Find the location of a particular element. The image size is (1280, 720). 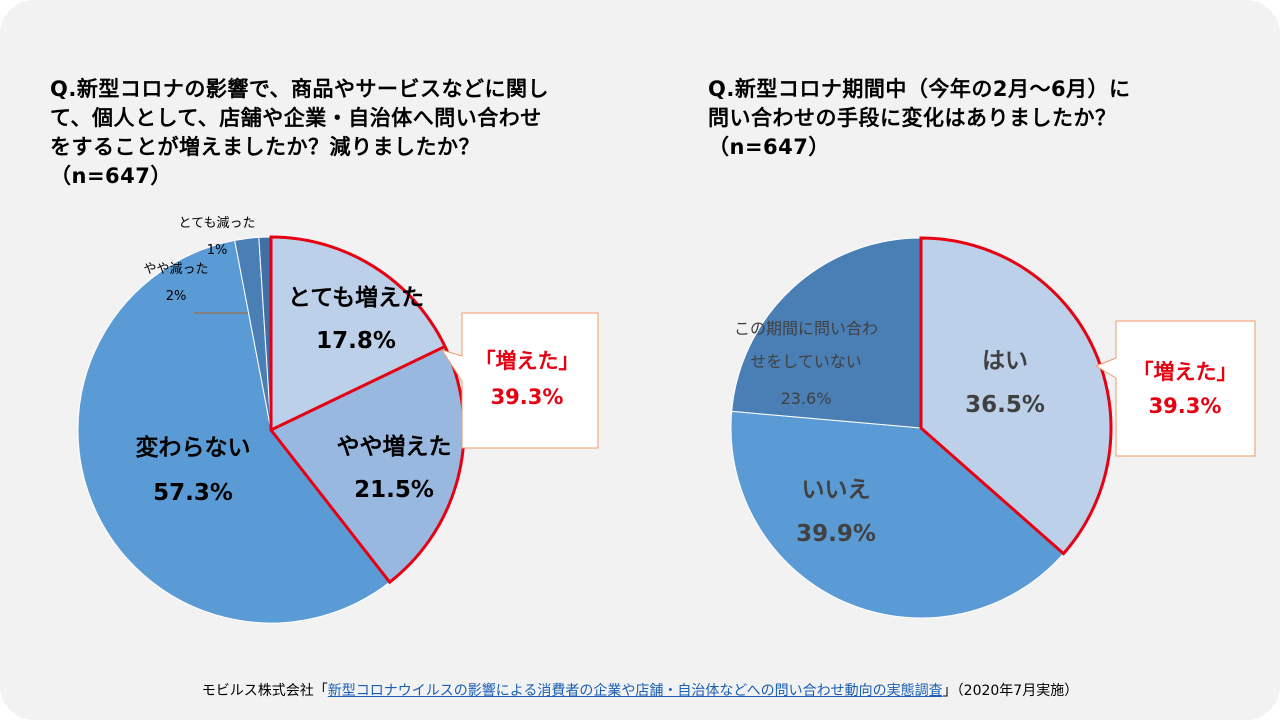

right-pie-label-1: はい is located at coordinates (1005, 361).